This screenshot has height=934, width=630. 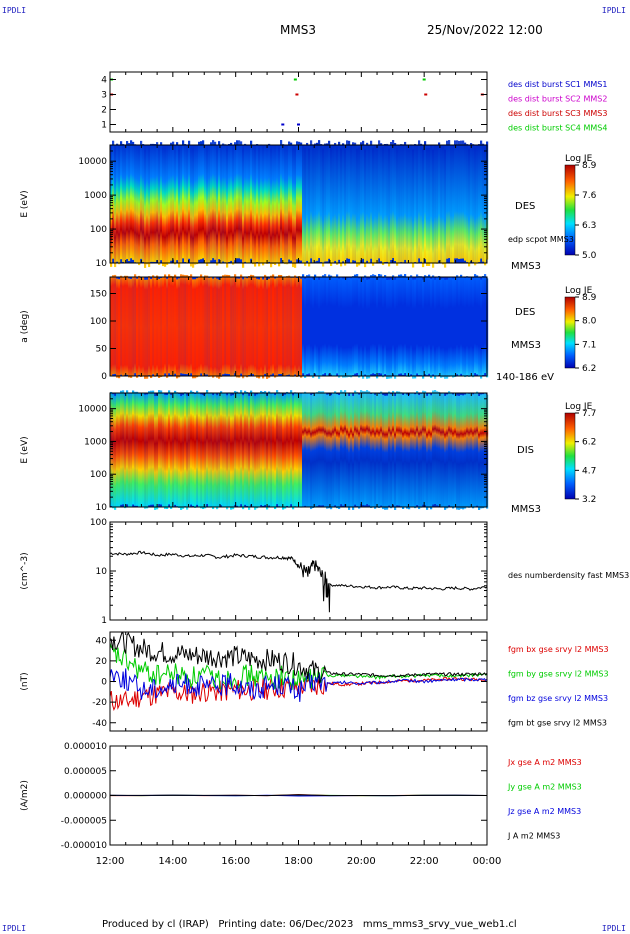 I want to click on spacecraft-title: MMS3, so click(x=298, y=30).